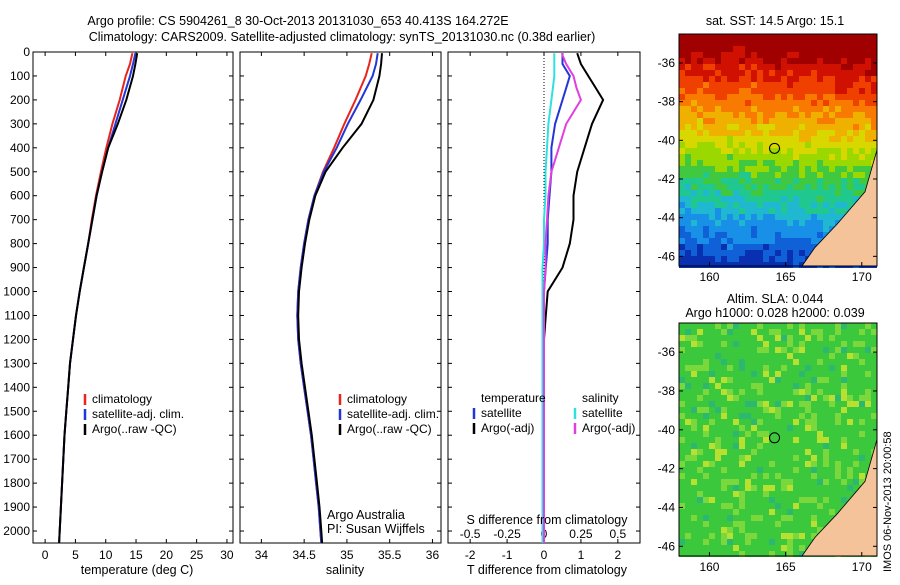  Describe the element at coordinates (775, 299) in the screenshot. I see `sla-map-title1: Altim. SLA: 0.044` at that location.